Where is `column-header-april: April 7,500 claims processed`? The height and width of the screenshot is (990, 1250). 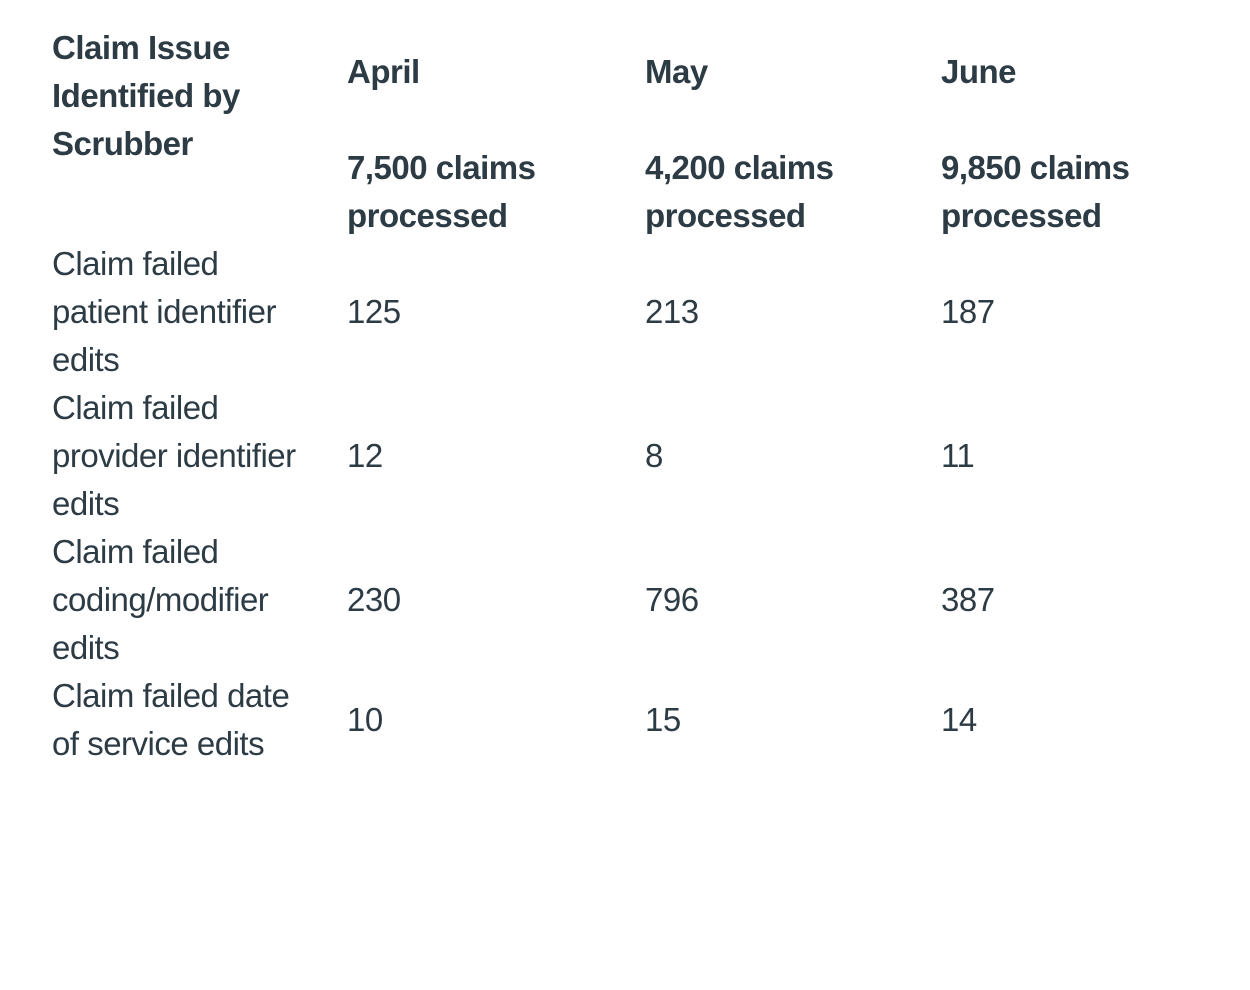
column-header-april: April 7,500 claims processed is located at coordinates (496, 120).